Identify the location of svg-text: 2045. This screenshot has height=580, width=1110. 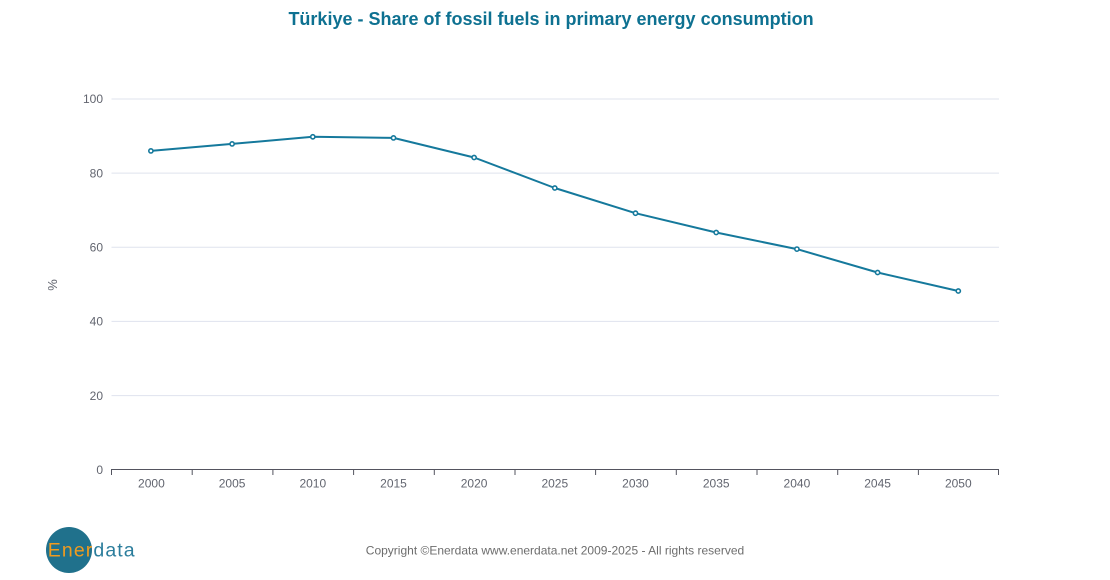
(877, 484).